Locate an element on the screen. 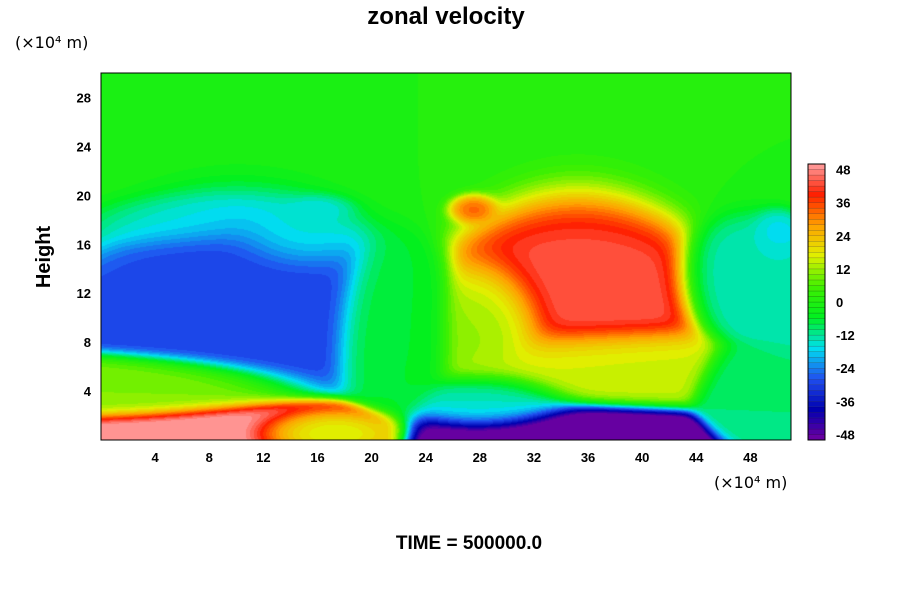 The image size is (900, 600). x-tick-label: 8 is located at coordinates (209, 457).